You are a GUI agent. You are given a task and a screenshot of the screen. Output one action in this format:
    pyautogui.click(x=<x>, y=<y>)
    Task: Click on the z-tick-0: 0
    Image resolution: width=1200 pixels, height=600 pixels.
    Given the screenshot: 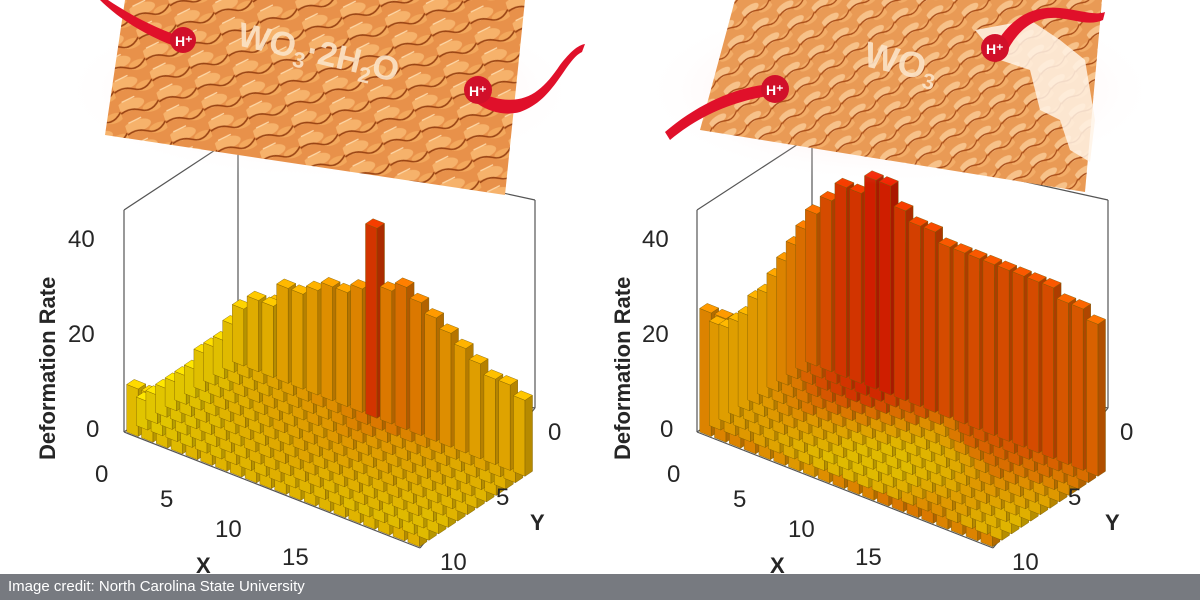 What is the action you would take?
    pyautogui.click(x=92, y=429)
    